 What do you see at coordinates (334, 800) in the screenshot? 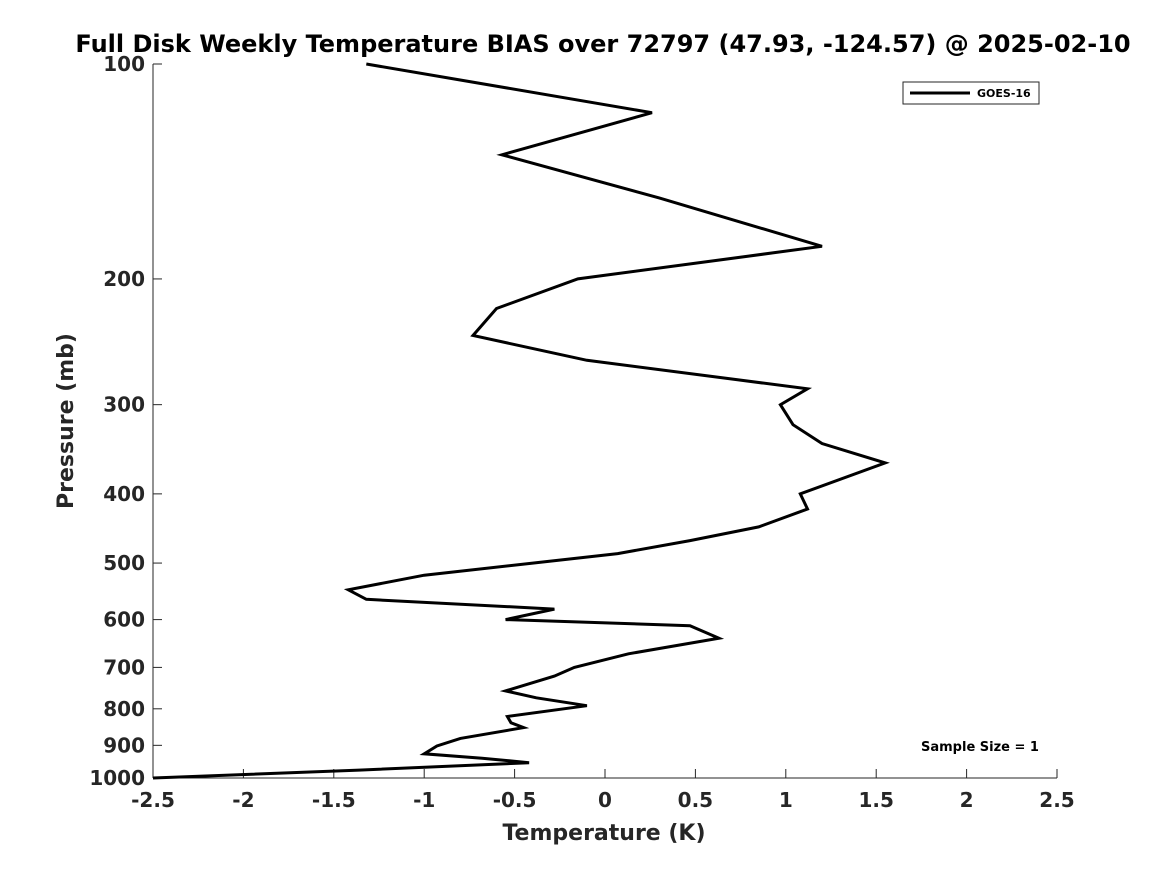
I see `x-tick-label: -1.5` at bounding box center [334, 800].